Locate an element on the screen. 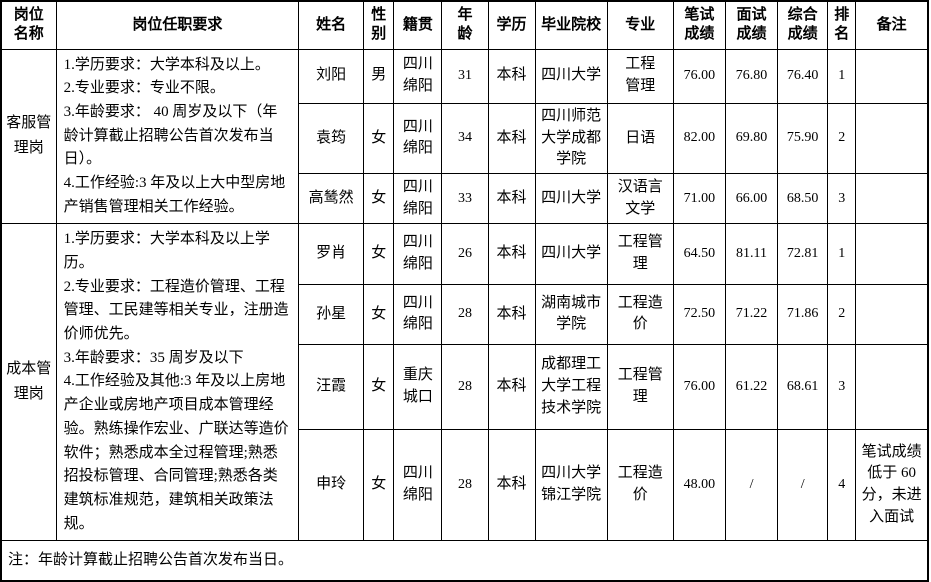 This screenshot has height=582, width=931. cell-overall-score: 71.86 is located at coordinates (803, 314).